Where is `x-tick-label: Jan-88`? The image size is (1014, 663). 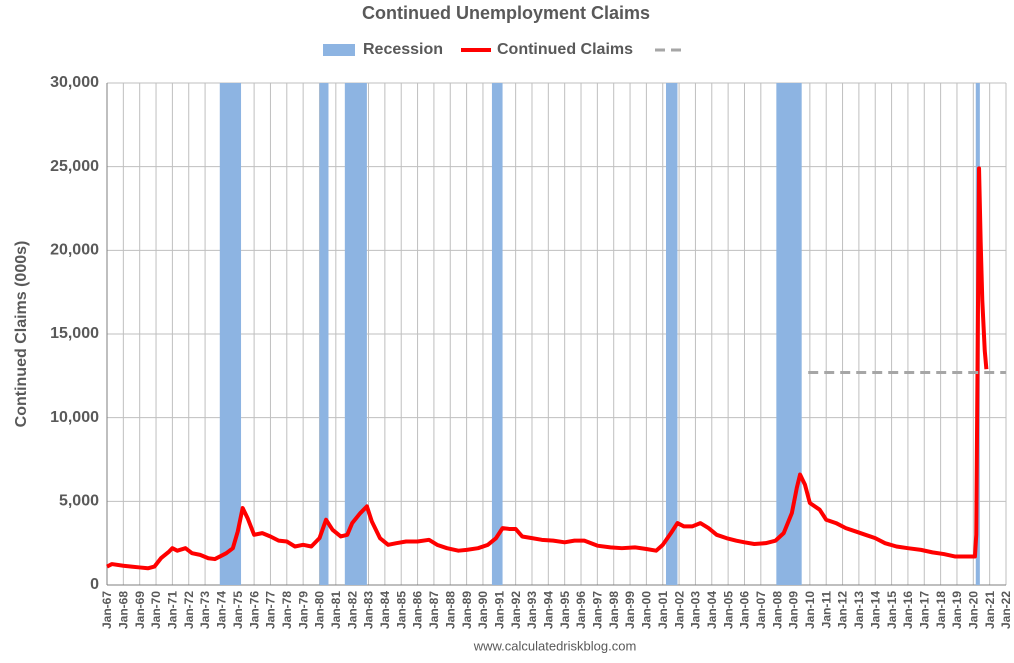 x-tick-label: Jan-88 is located at coordinates (450, 610).